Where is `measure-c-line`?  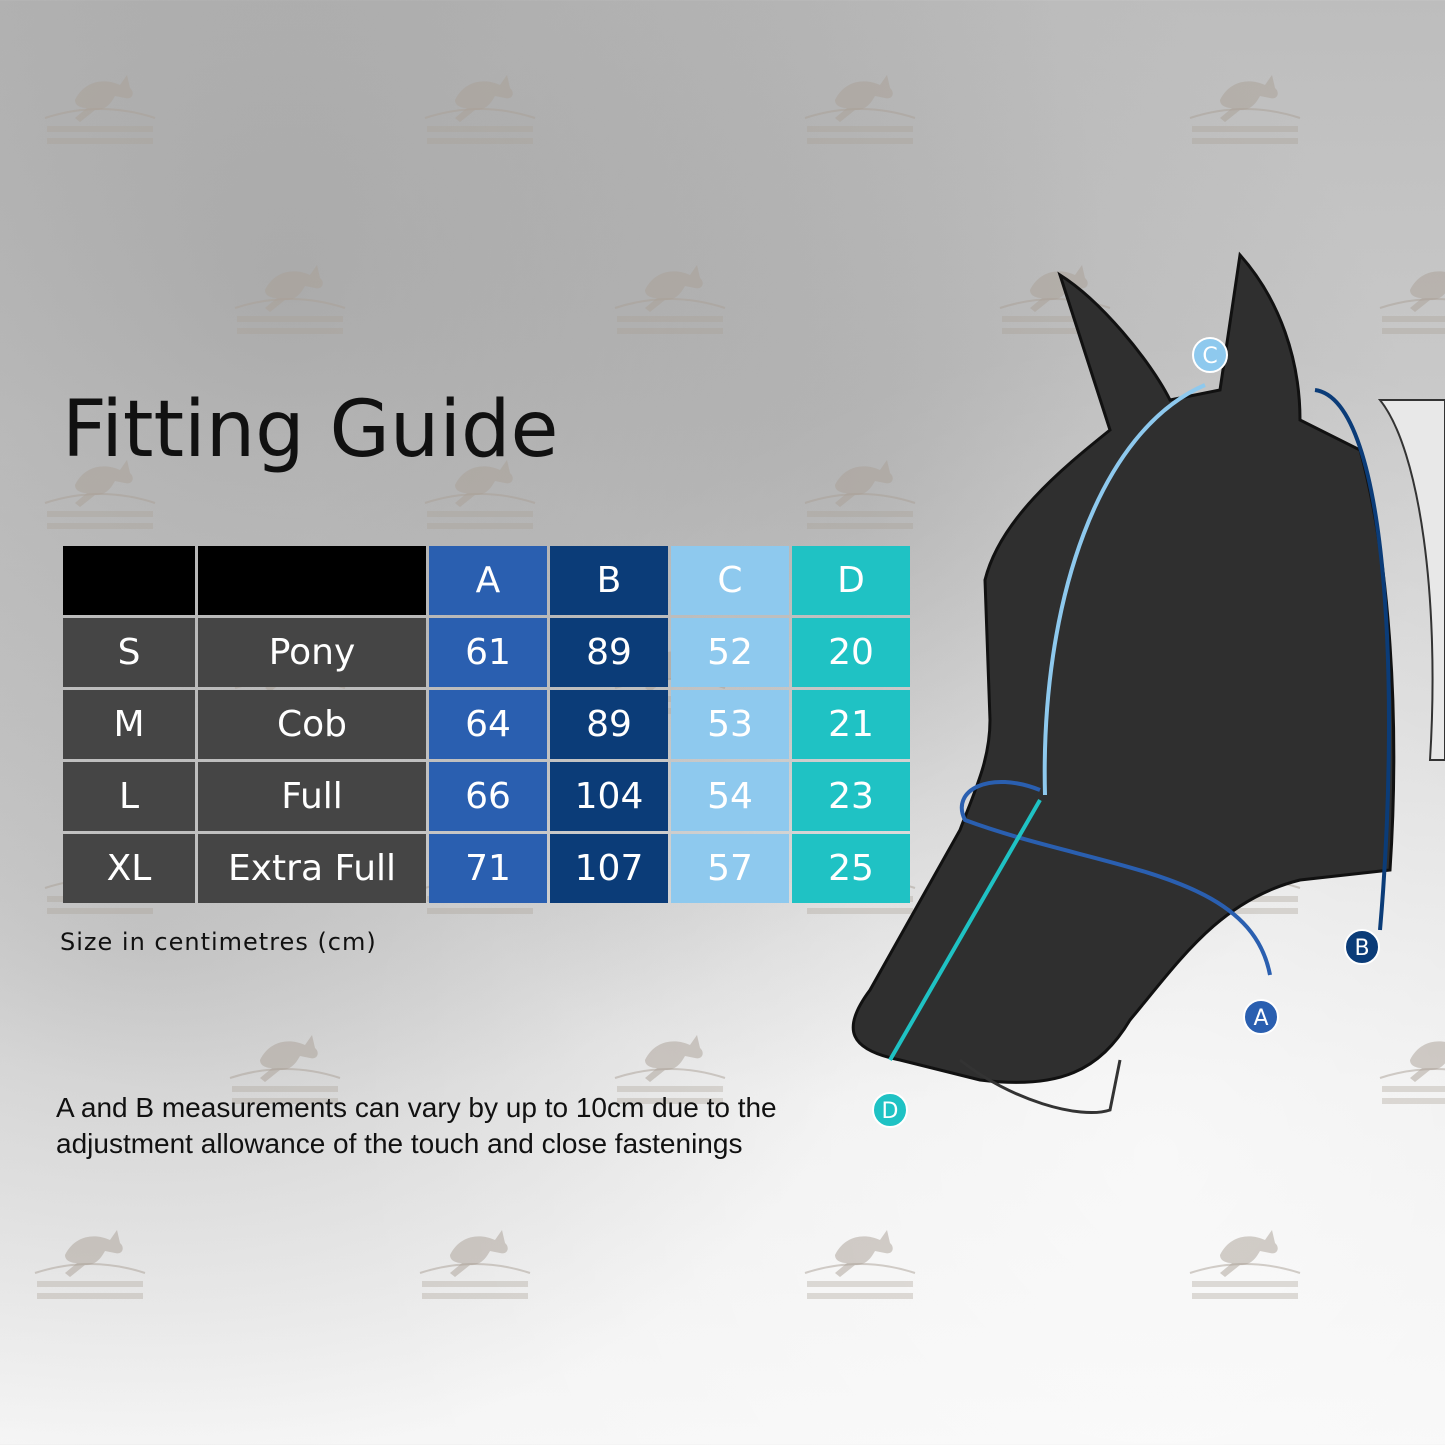
measure-c-line is located at coordinates (1124, 589).